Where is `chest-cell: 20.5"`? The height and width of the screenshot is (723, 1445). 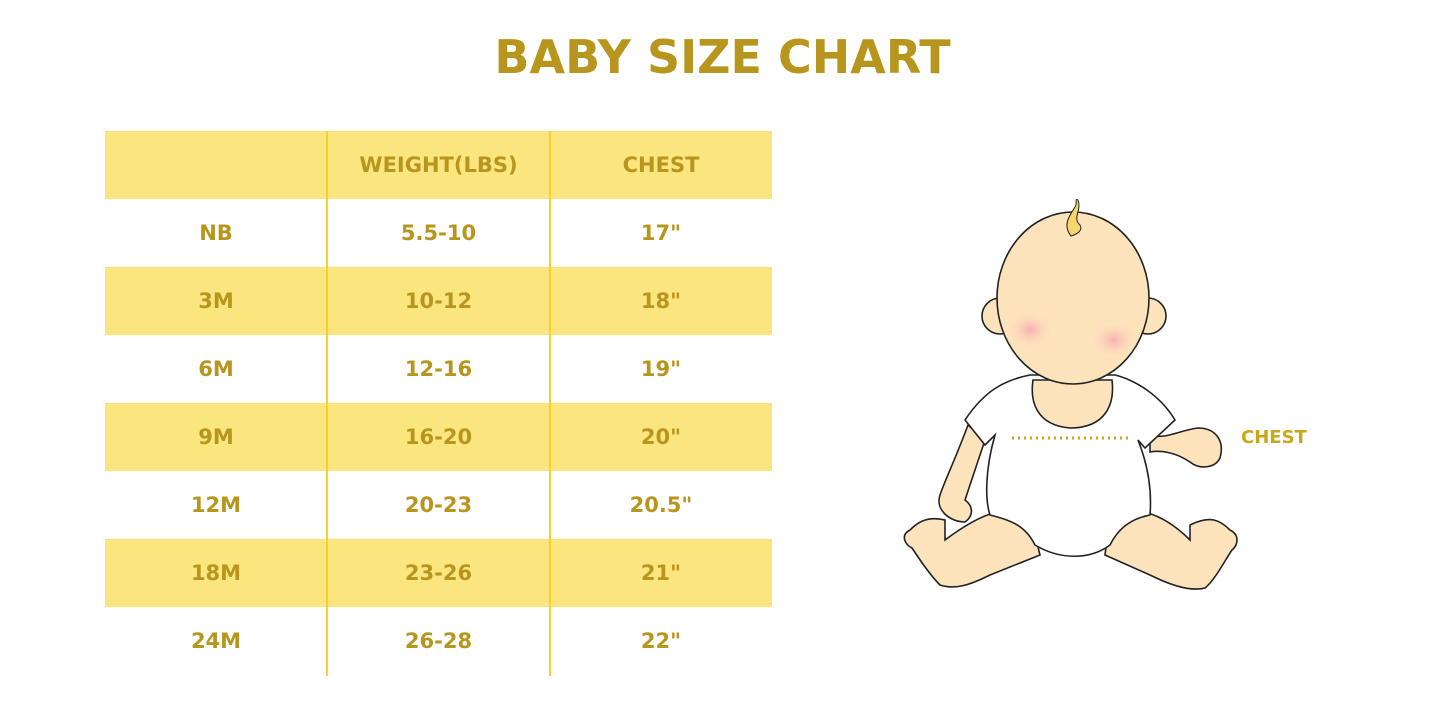 chest-cell: 20.5" is located at coordinates (661, 505).